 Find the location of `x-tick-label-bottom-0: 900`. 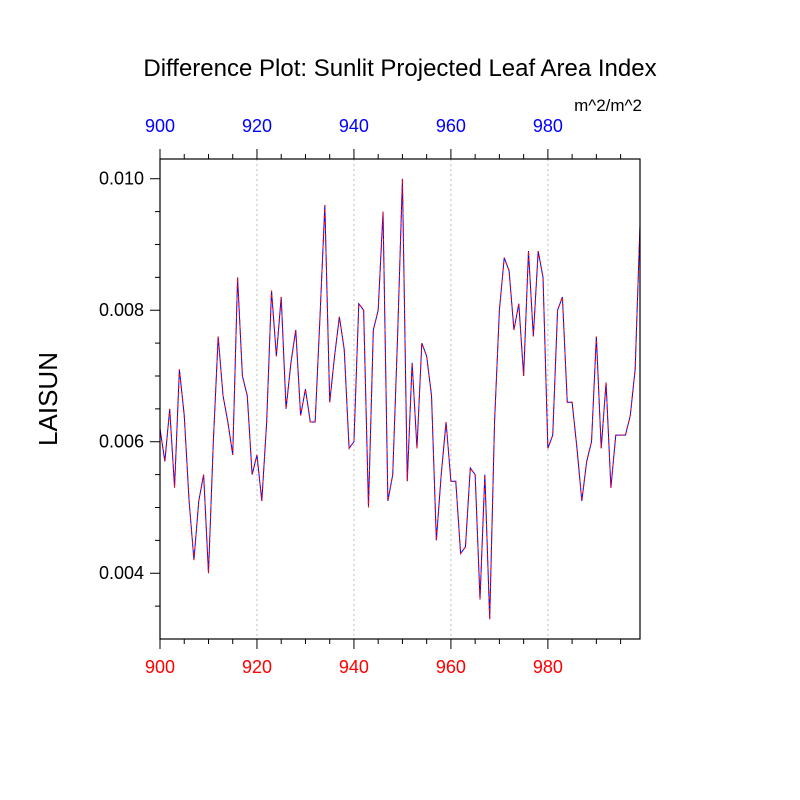

x-tick-label-bottom-0: 900 is located at coordinates (160, 667).